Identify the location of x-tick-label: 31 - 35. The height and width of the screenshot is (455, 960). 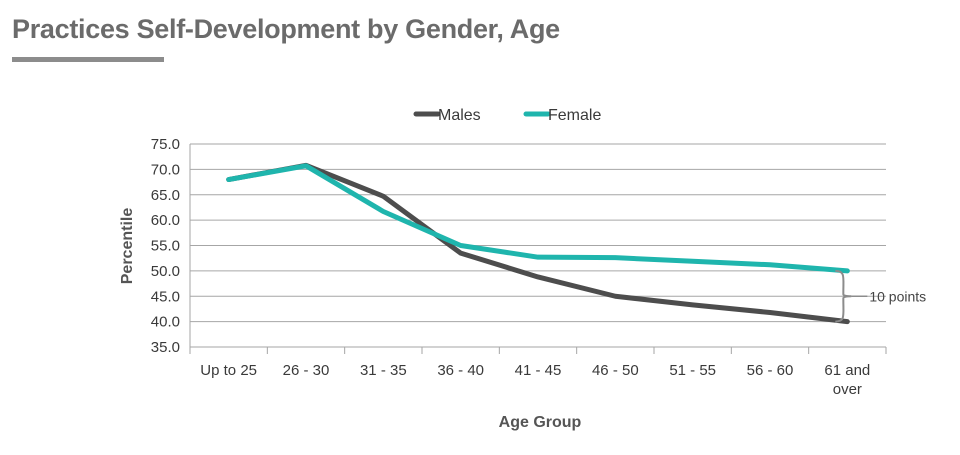
(383, 370).